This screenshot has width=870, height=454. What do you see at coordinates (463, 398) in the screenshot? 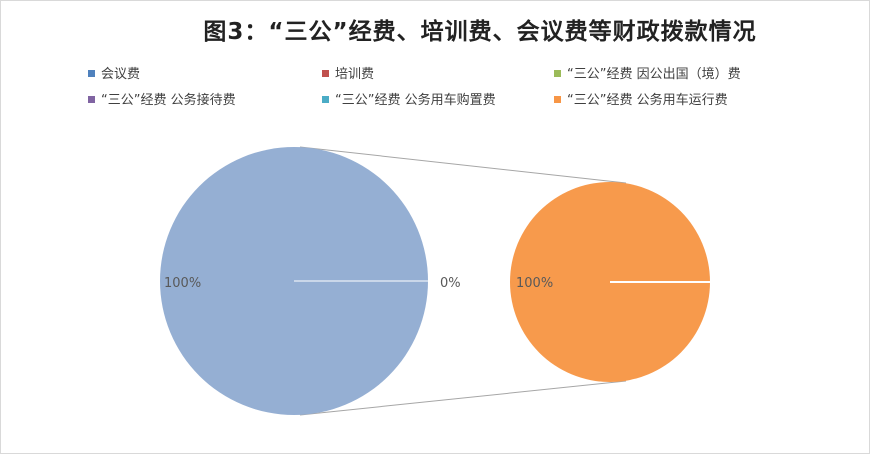
I see `connector-line-bottom` at bounding box center [463, 398].